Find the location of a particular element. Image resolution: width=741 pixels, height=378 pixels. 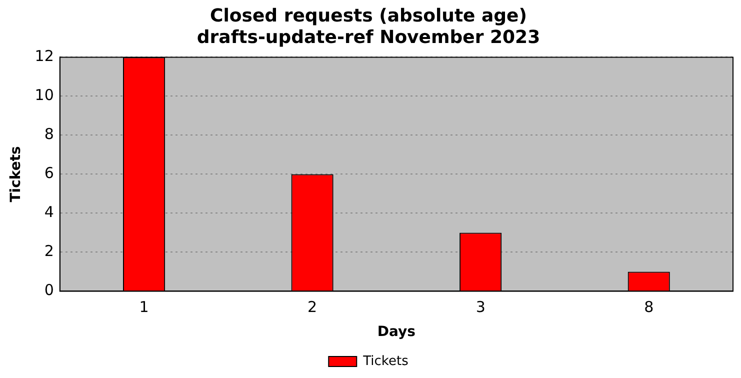

y-tick-label: 0 is located at coordinates (49, 290).